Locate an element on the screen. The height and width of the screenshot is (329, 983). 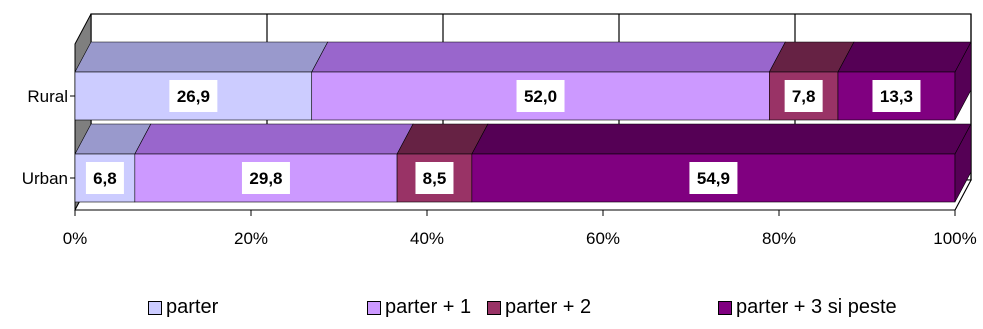
data-label: 54,9 is located at coordinates (713, 178).